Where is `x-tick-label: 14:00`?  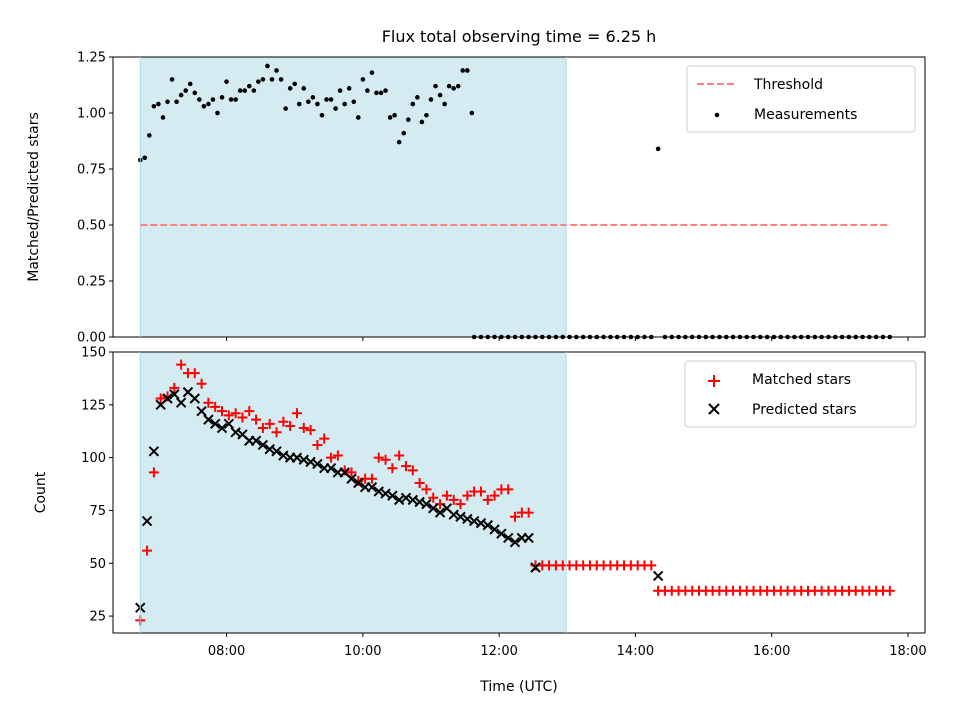
x-tick-label: 14:00 is located at coordinates (635, 651).